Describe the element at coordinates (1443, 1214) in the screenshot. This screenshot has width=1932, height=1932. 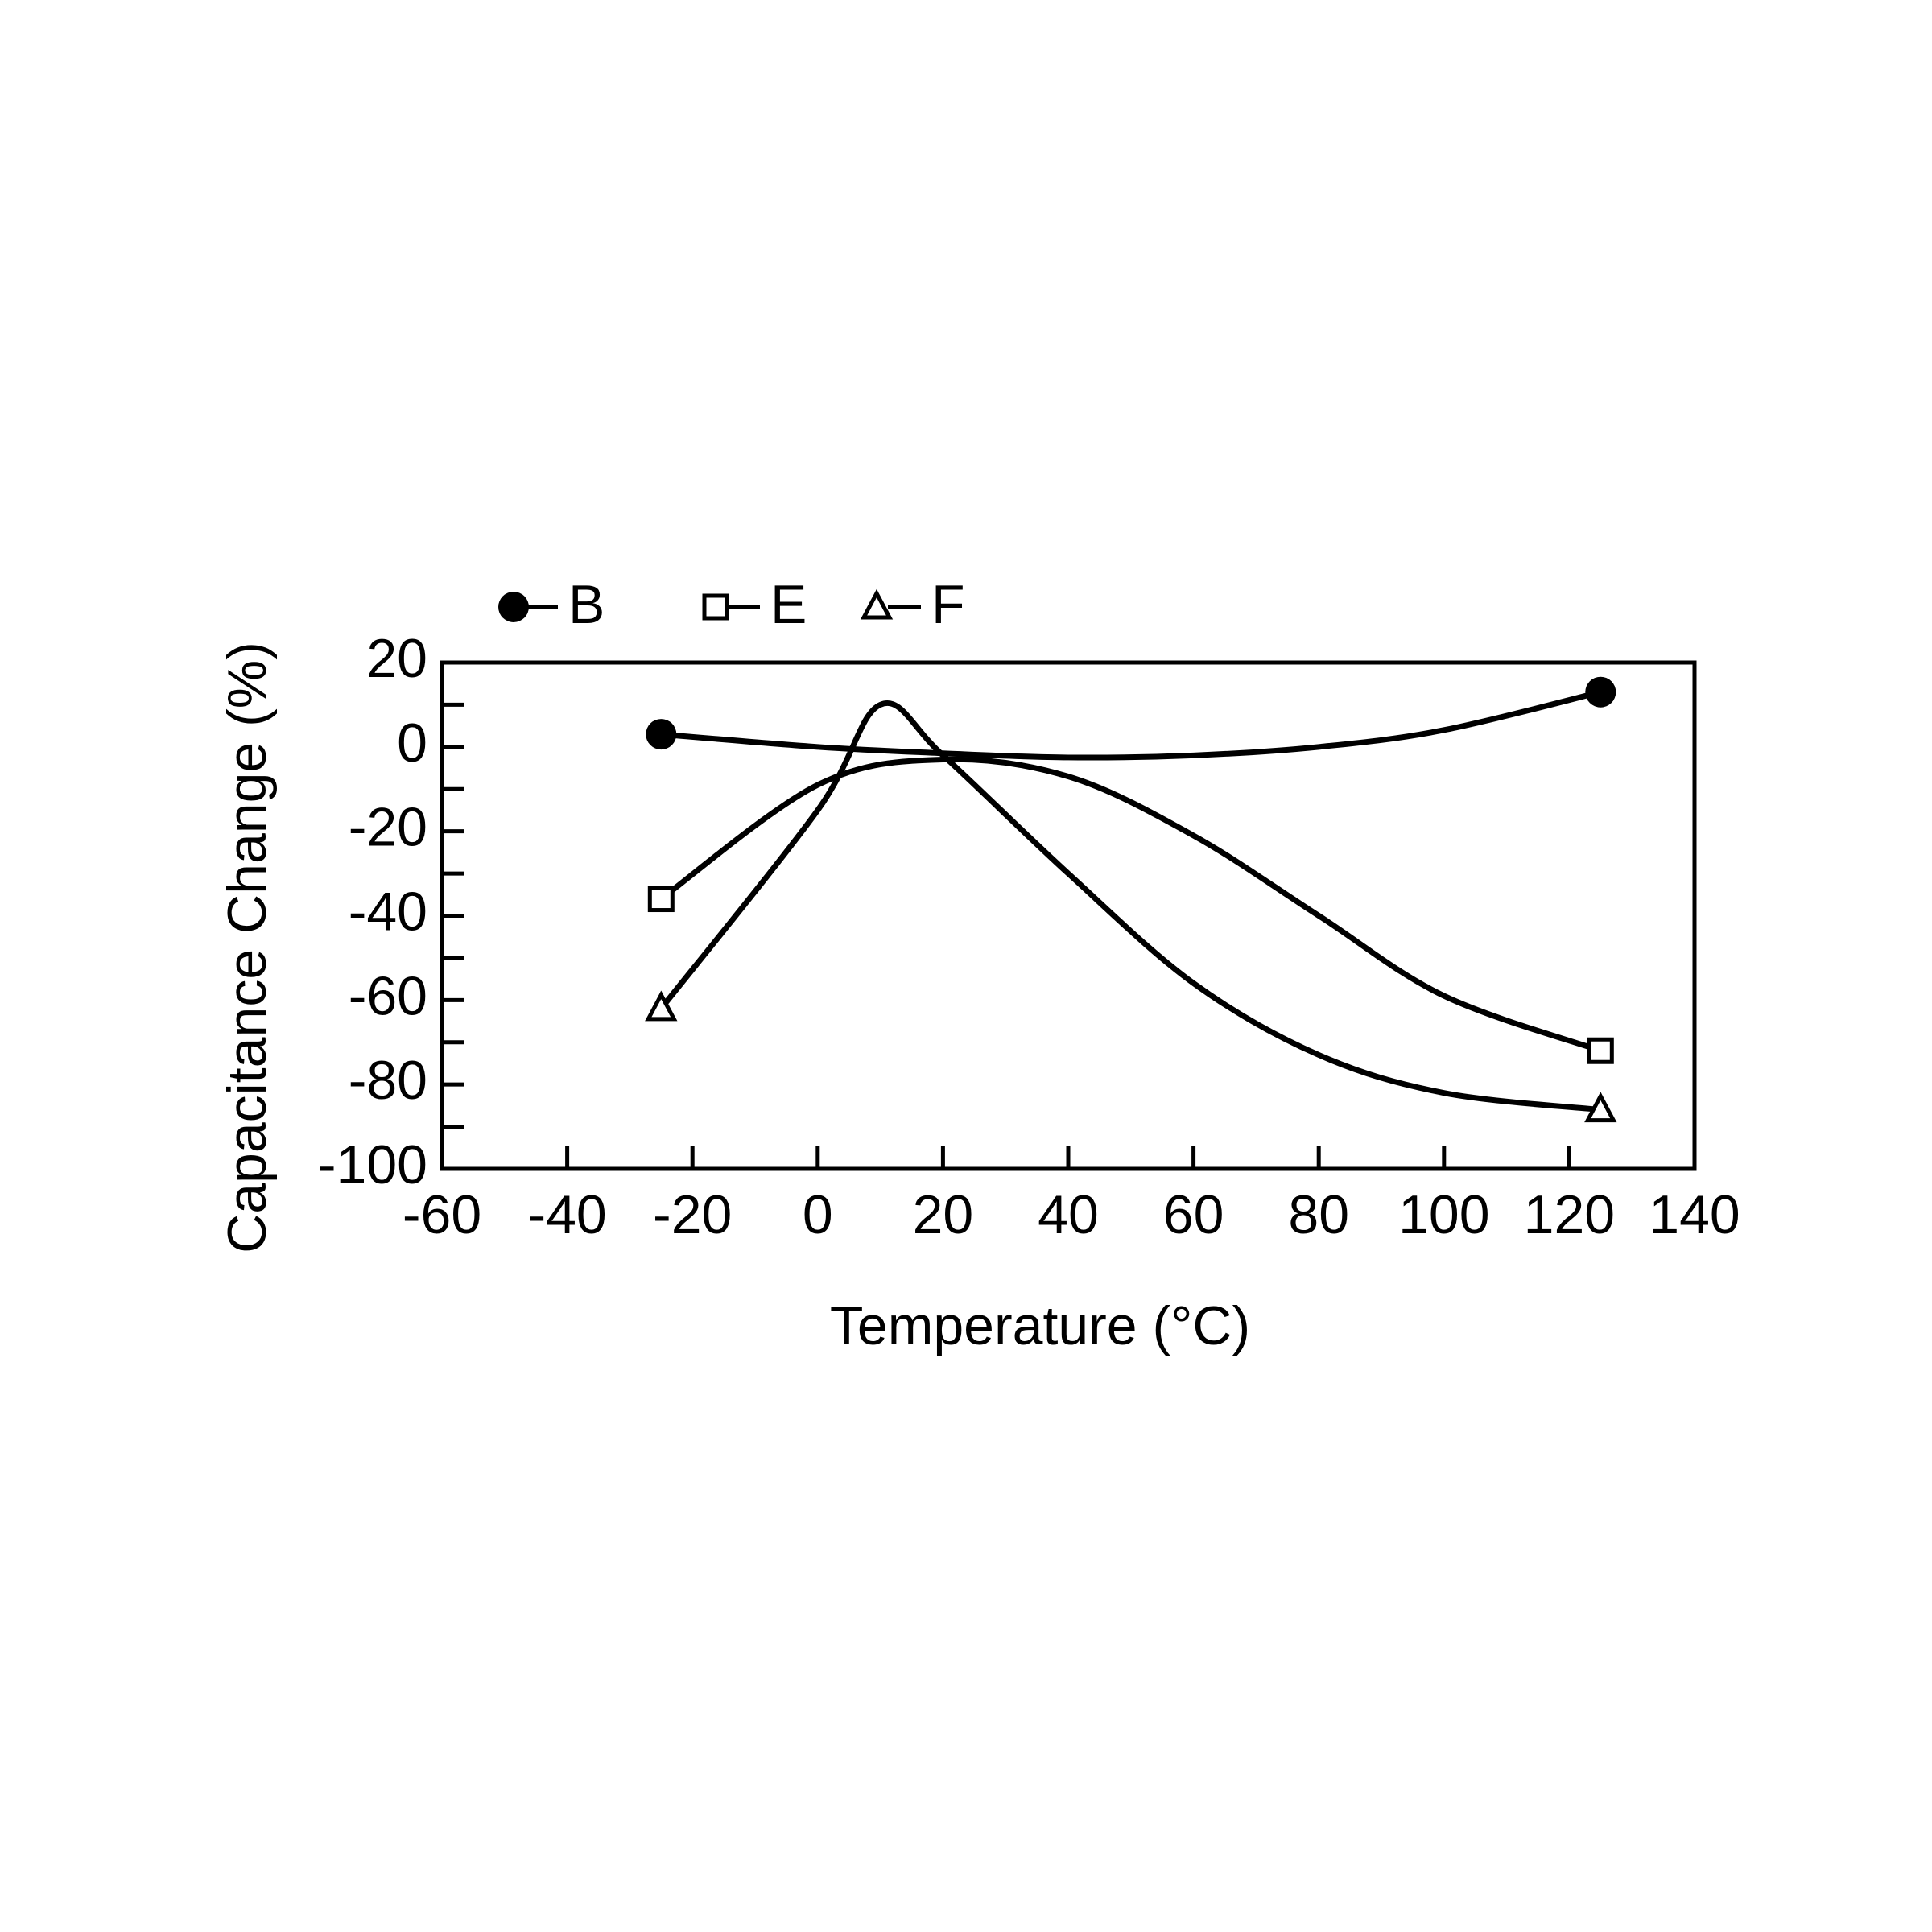
I see `x-tick-label: 100` at that location.